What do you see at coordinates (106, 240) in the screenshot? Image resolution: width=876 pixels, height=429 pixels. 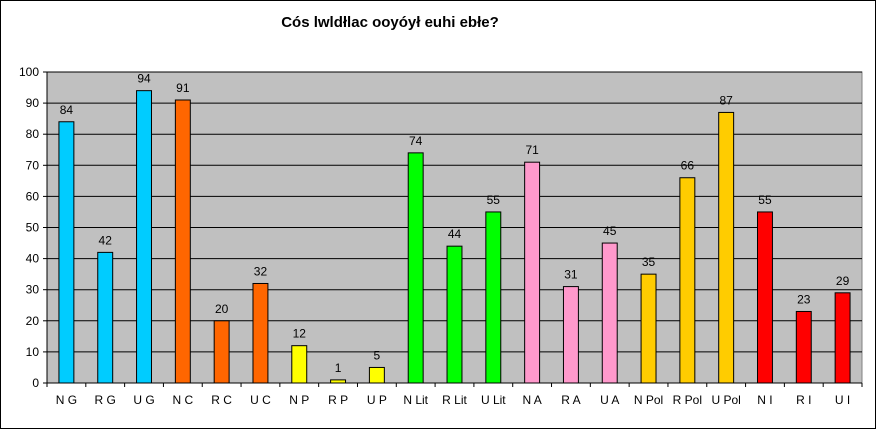 I see `data-label: 42` at bounding box center [106, 240].